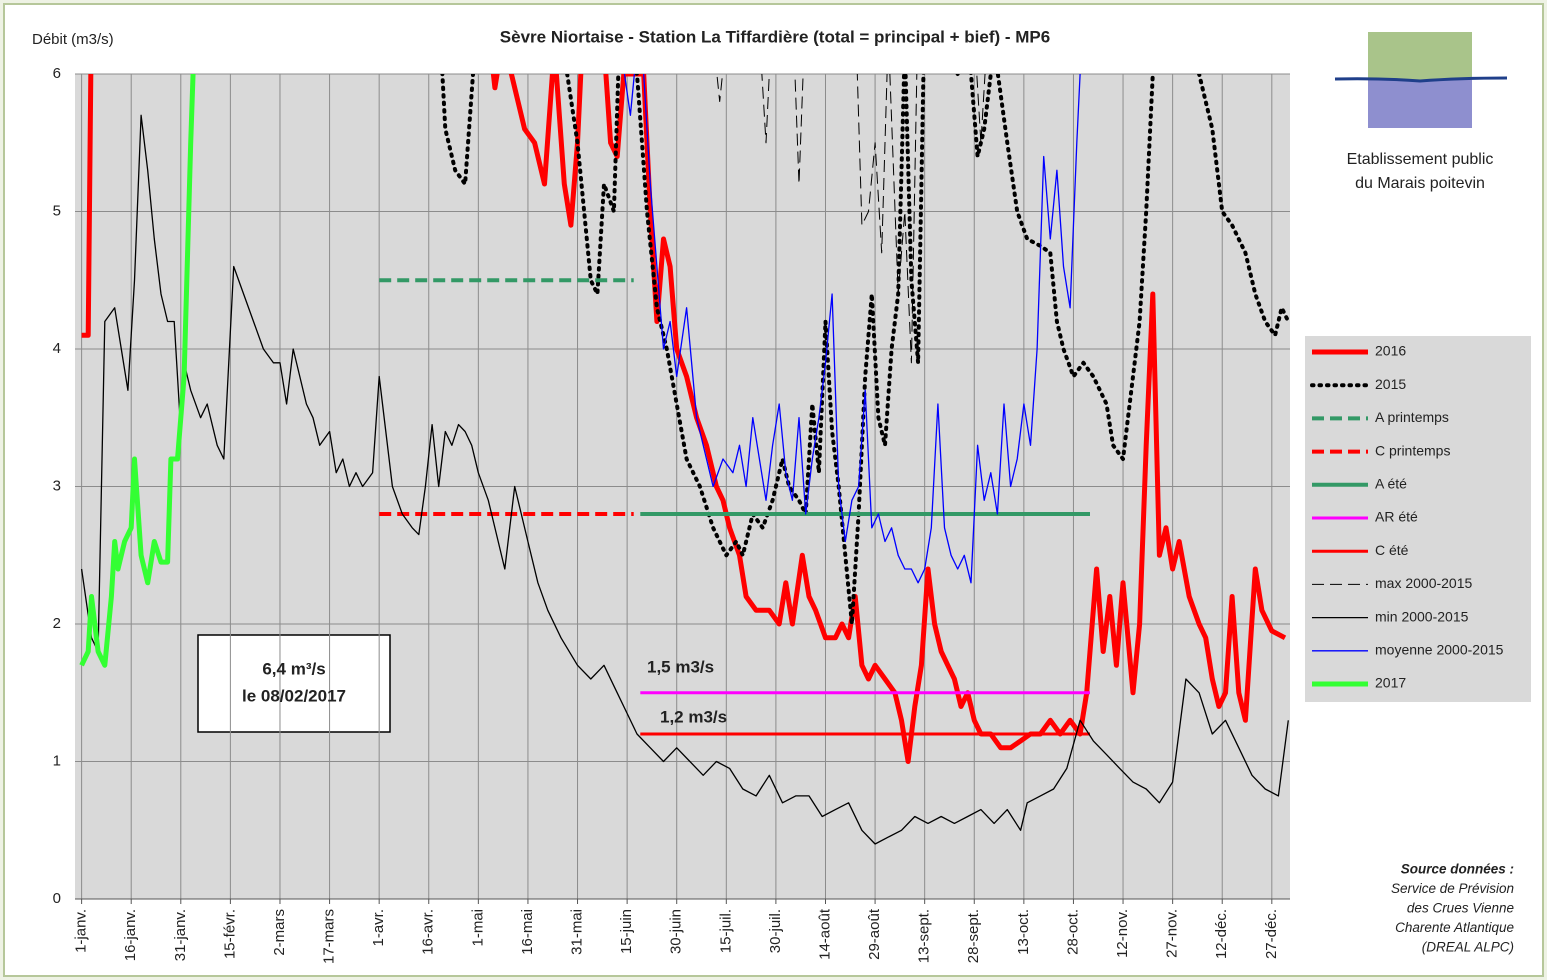 This screenshot has width=1547, height=980. What do you see at coordinates (81, 931) in the screenshot?
I see `x-tick-label: 1-janv.` at bounding box center [81, 931].